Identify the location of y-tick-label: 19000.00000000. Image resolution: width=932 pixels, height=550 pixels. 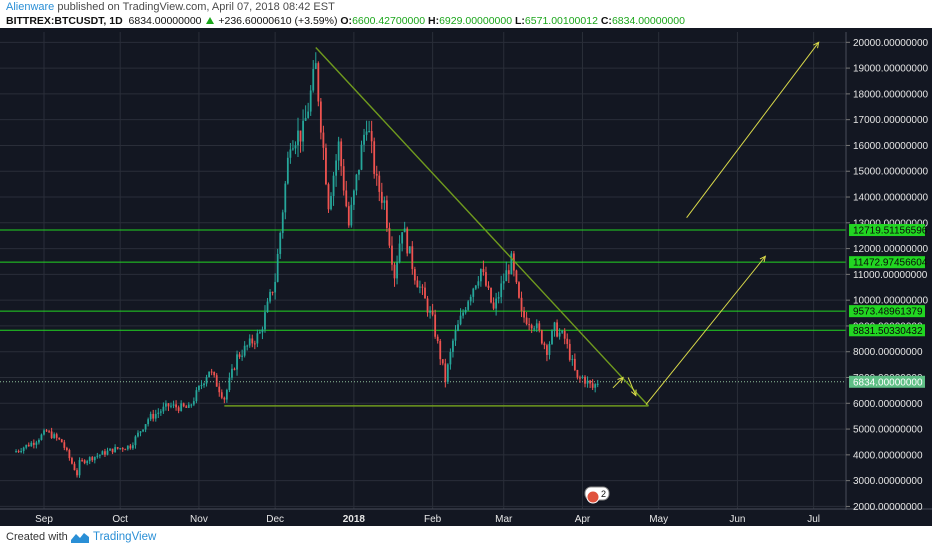
(891, 69).